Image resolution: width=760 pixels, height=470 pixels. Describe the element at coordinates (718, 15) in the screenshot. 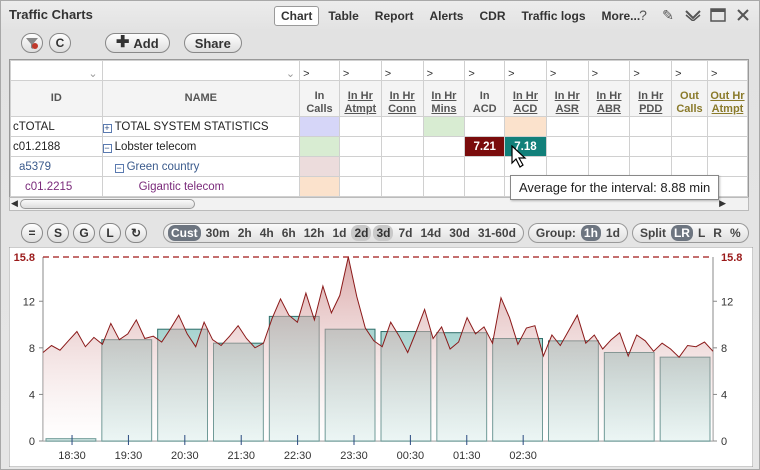

I see `maximize-icon` at that location.